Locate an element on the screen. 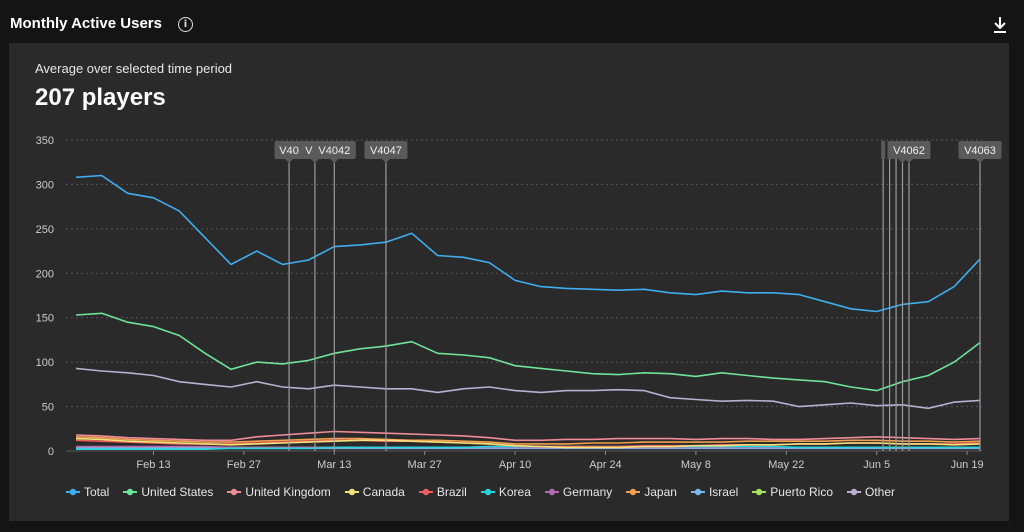 Image resolution: width=1024 pixels, height=532 pixels. series-line-canada is located at coordinates (528, 443).